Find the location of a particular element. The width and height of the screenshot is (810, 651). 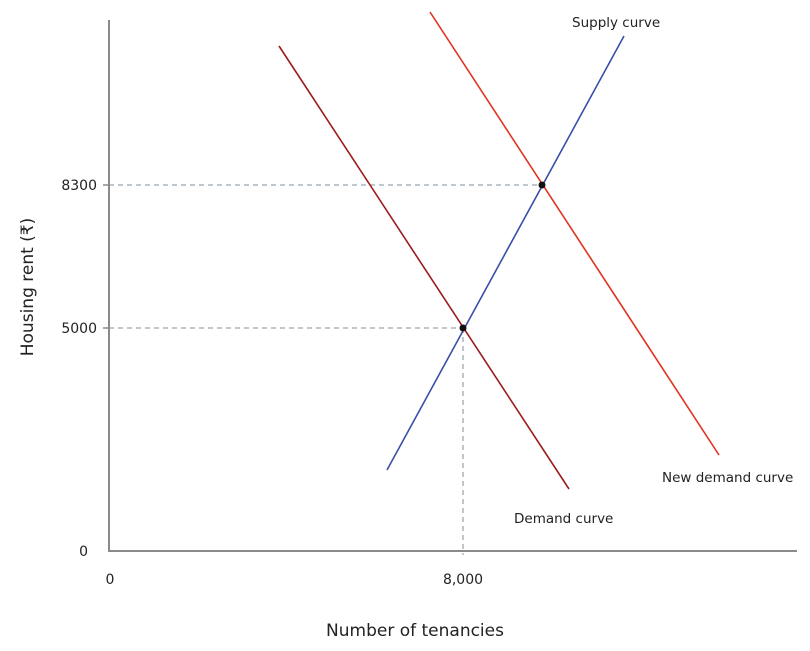

y-tick-label-5000: 5000 is located at coordinates (79, 329).